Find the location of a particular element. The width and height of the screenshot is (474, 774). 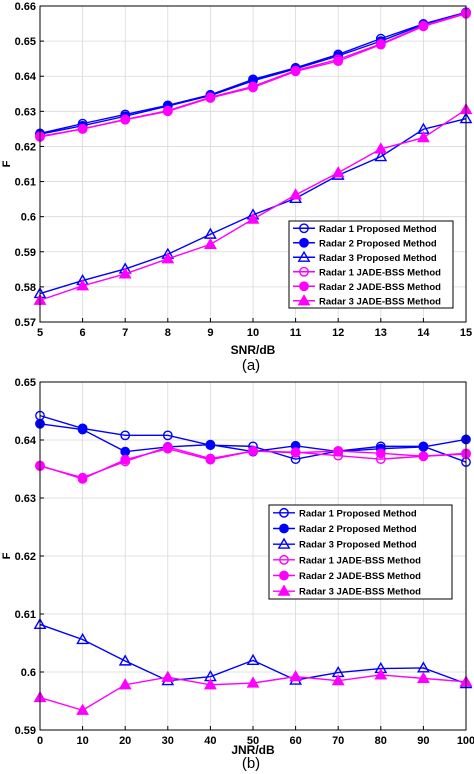

x-tick-label: 90 is located at coordinates (423, 741).